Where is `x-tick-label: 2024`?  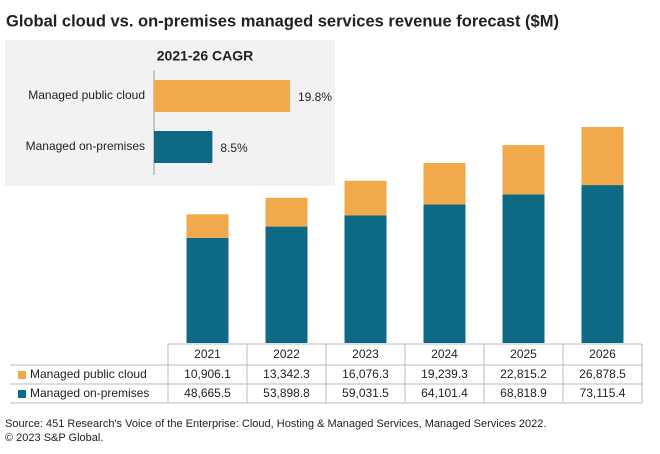 x-tick-label: 2024 is located at coordinates (444, 354).